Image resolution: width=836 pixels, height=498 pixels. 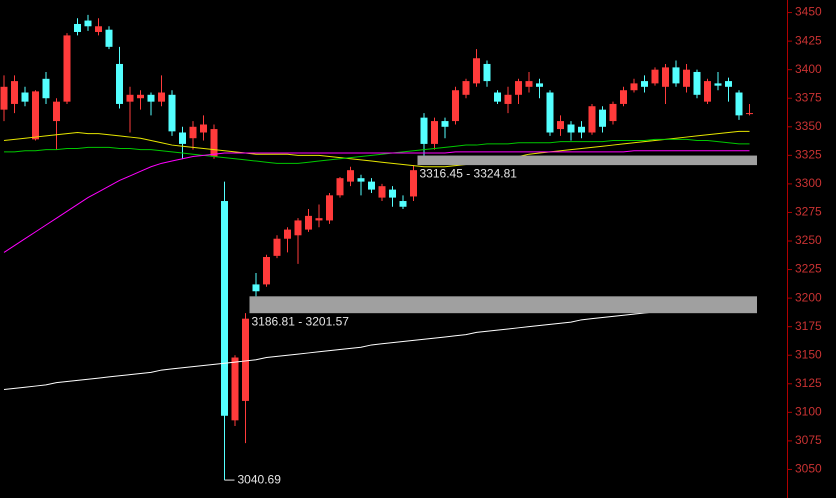 What do you see at coordinates (808, 440) in the screenshot?
I see `y-tick-label: 3075` at bounding box center [808, 440].